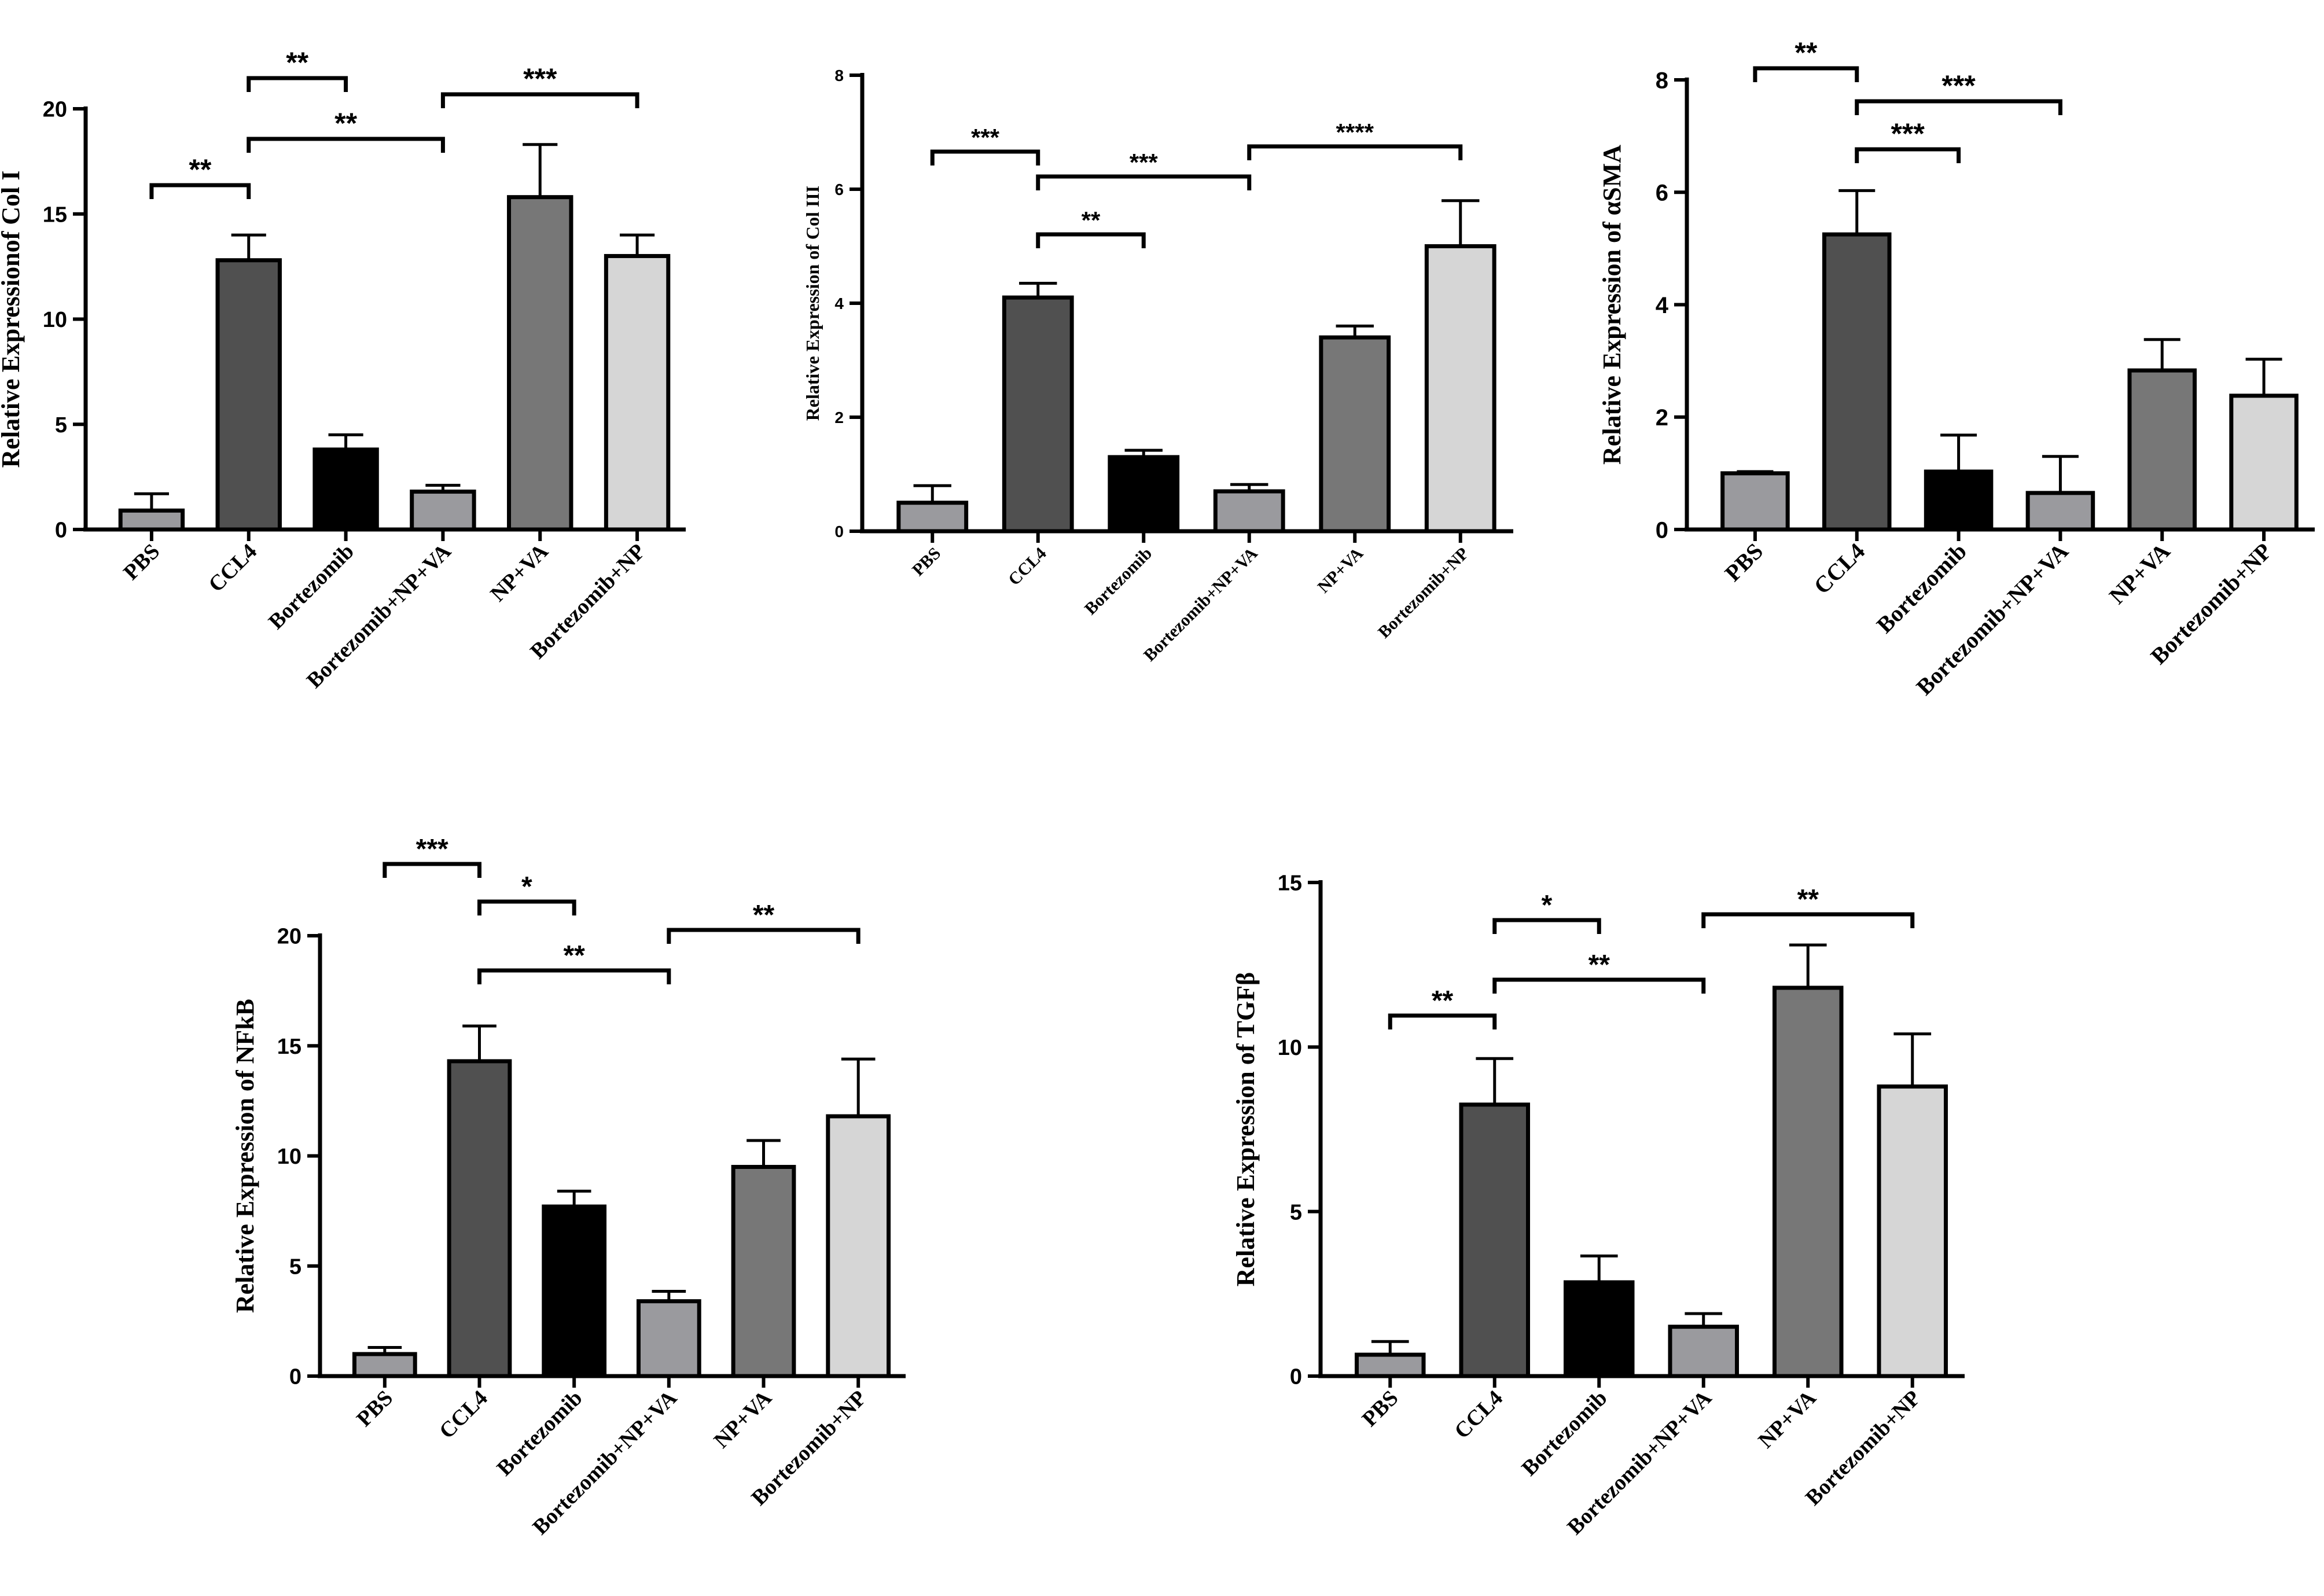  I want to click on y-tick-label: 6, so click(839, 189).